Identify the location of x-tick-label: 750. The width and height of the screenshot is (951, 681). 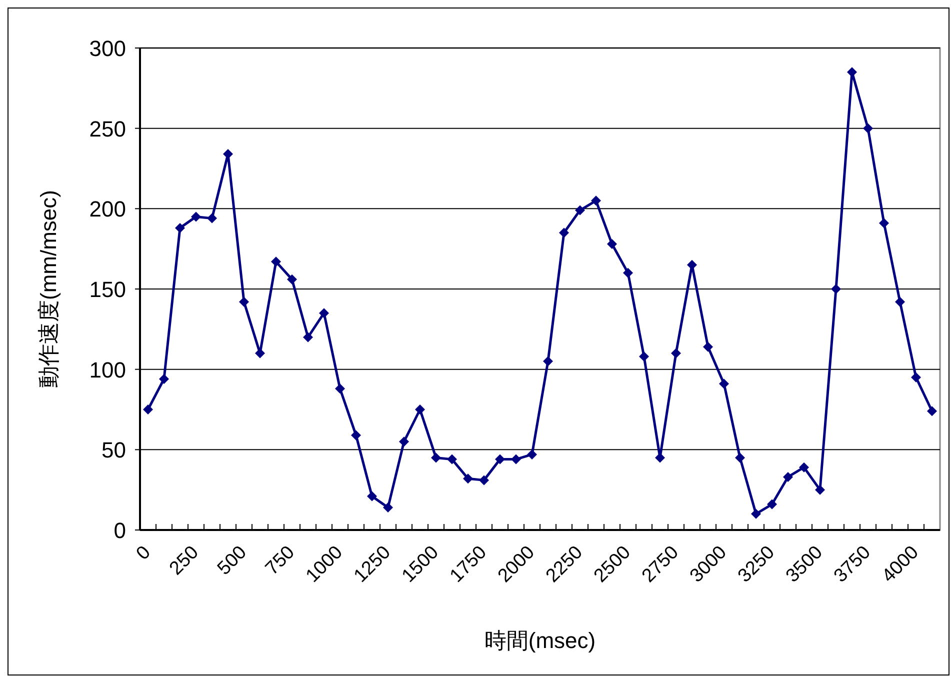
(280, 561).